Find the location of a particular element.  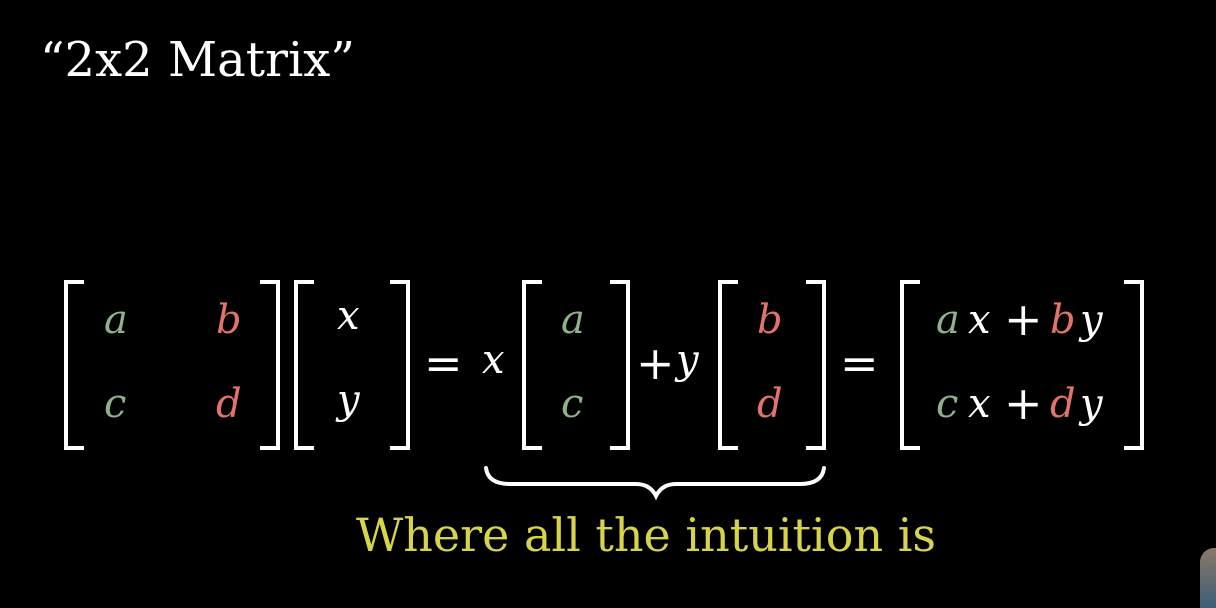

col1-left-bracket is located at coordinates (532, 365).